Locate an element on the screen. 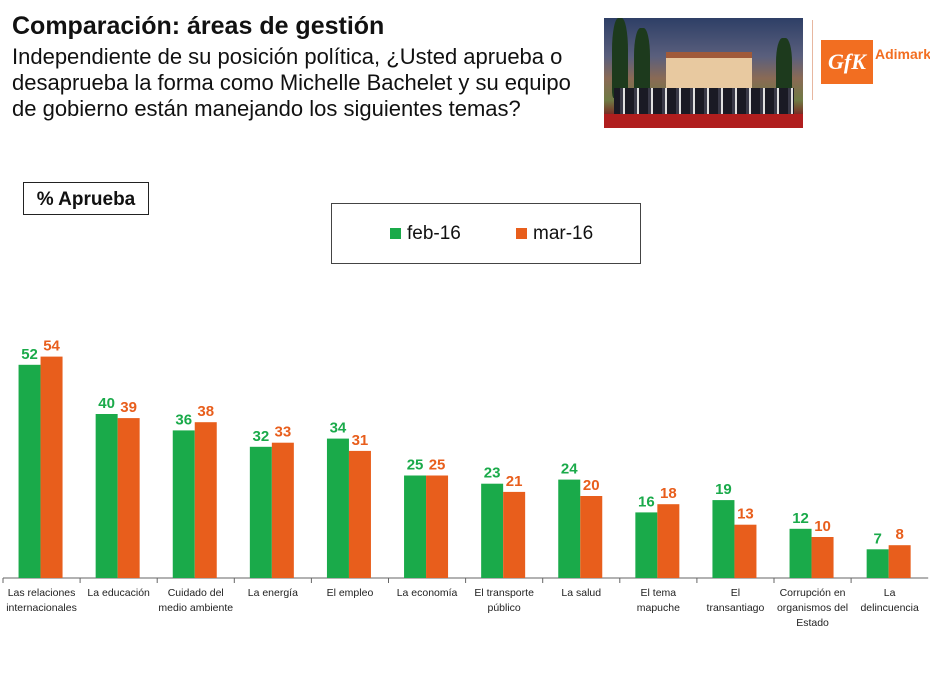  data-label-feb: 7 is located at coordinates (877, 538).